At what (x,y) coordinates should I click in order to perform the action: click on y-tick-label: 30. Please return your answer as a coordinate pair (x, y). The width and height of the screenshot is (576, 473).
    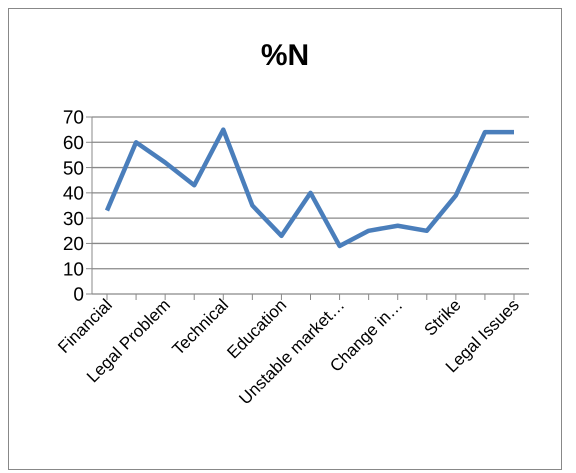
    Looking at the image, I should click on (73, 219).